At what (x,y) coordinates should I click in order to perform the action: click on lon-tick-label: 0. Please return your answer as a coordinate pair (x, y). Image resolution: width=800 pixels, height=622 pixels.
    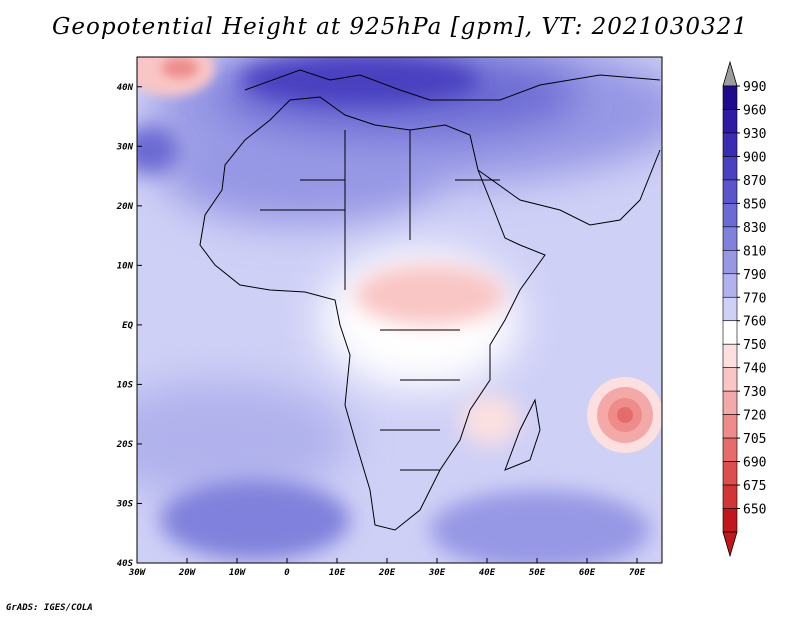
    Looking at the image, I should click on (287, 573).